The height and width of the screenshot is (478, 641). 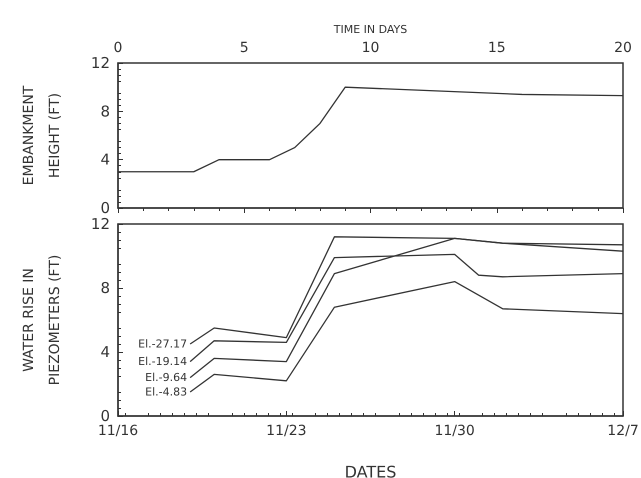 I want to click on series-label: El.-19.14, so click(x=163, y=361).